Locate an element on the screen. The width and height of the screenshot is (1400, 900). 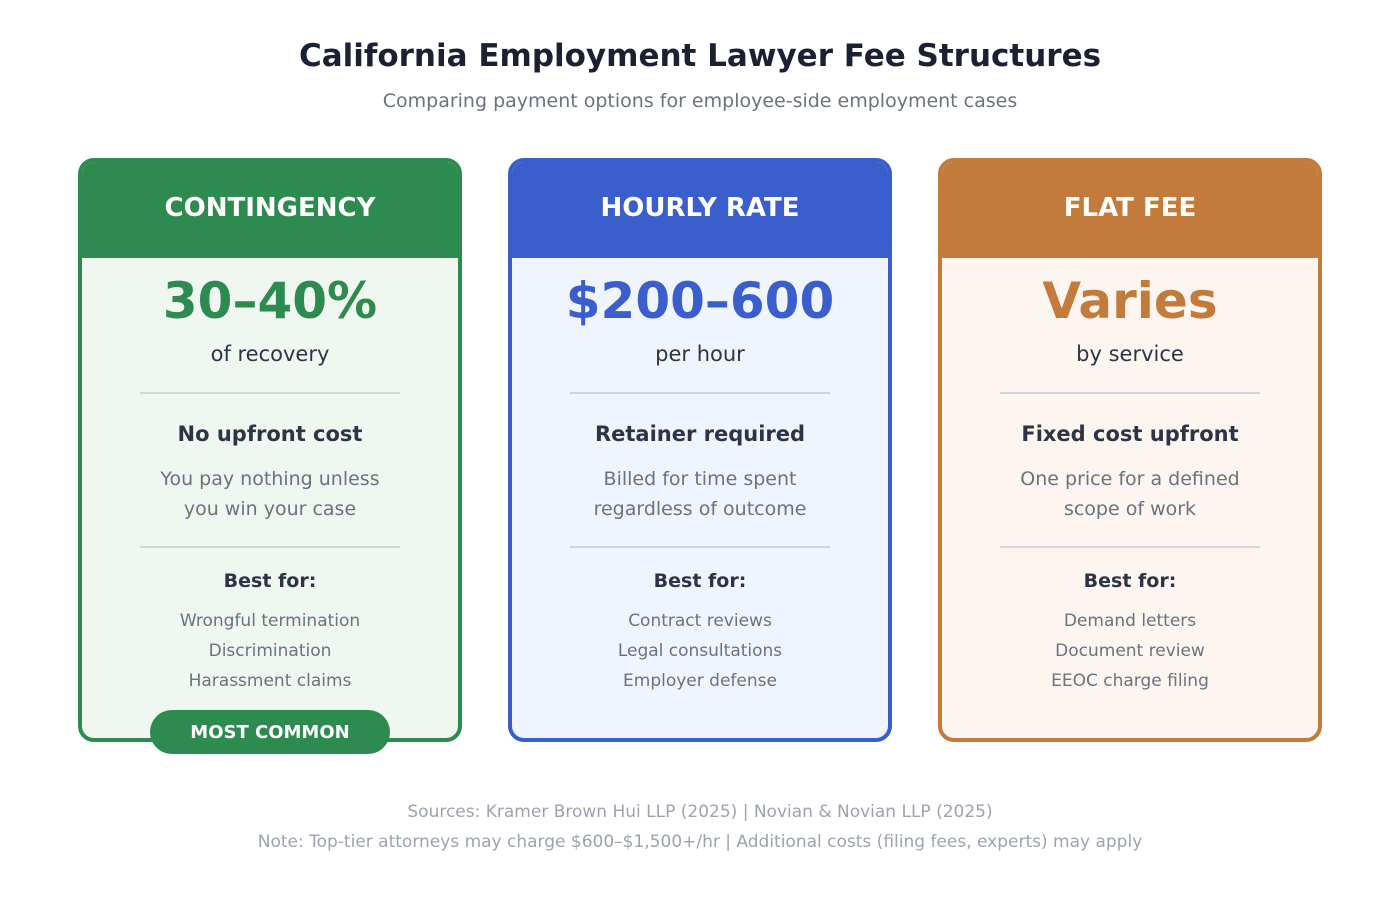
fee-value: Varies is located at coordinates (1130, 301).